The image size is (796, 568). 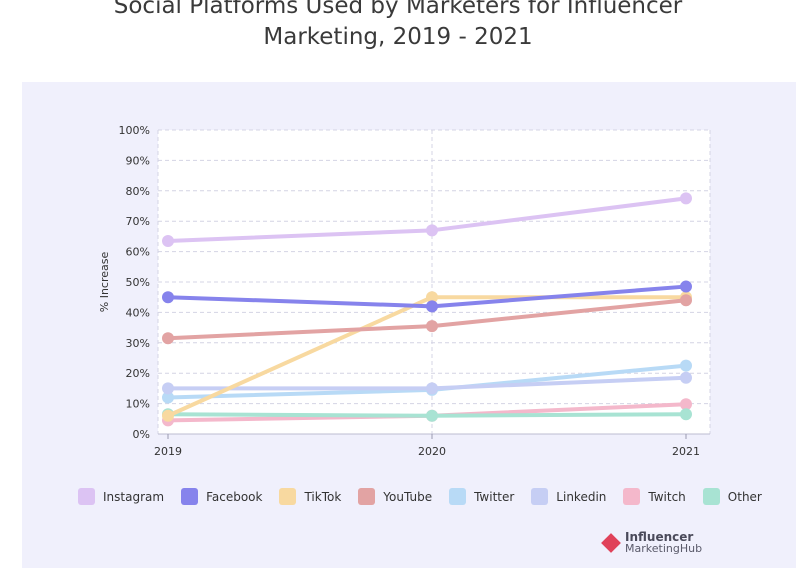 I want to click on legend-label-youtube: YouTube, so click(x=408, y=496).